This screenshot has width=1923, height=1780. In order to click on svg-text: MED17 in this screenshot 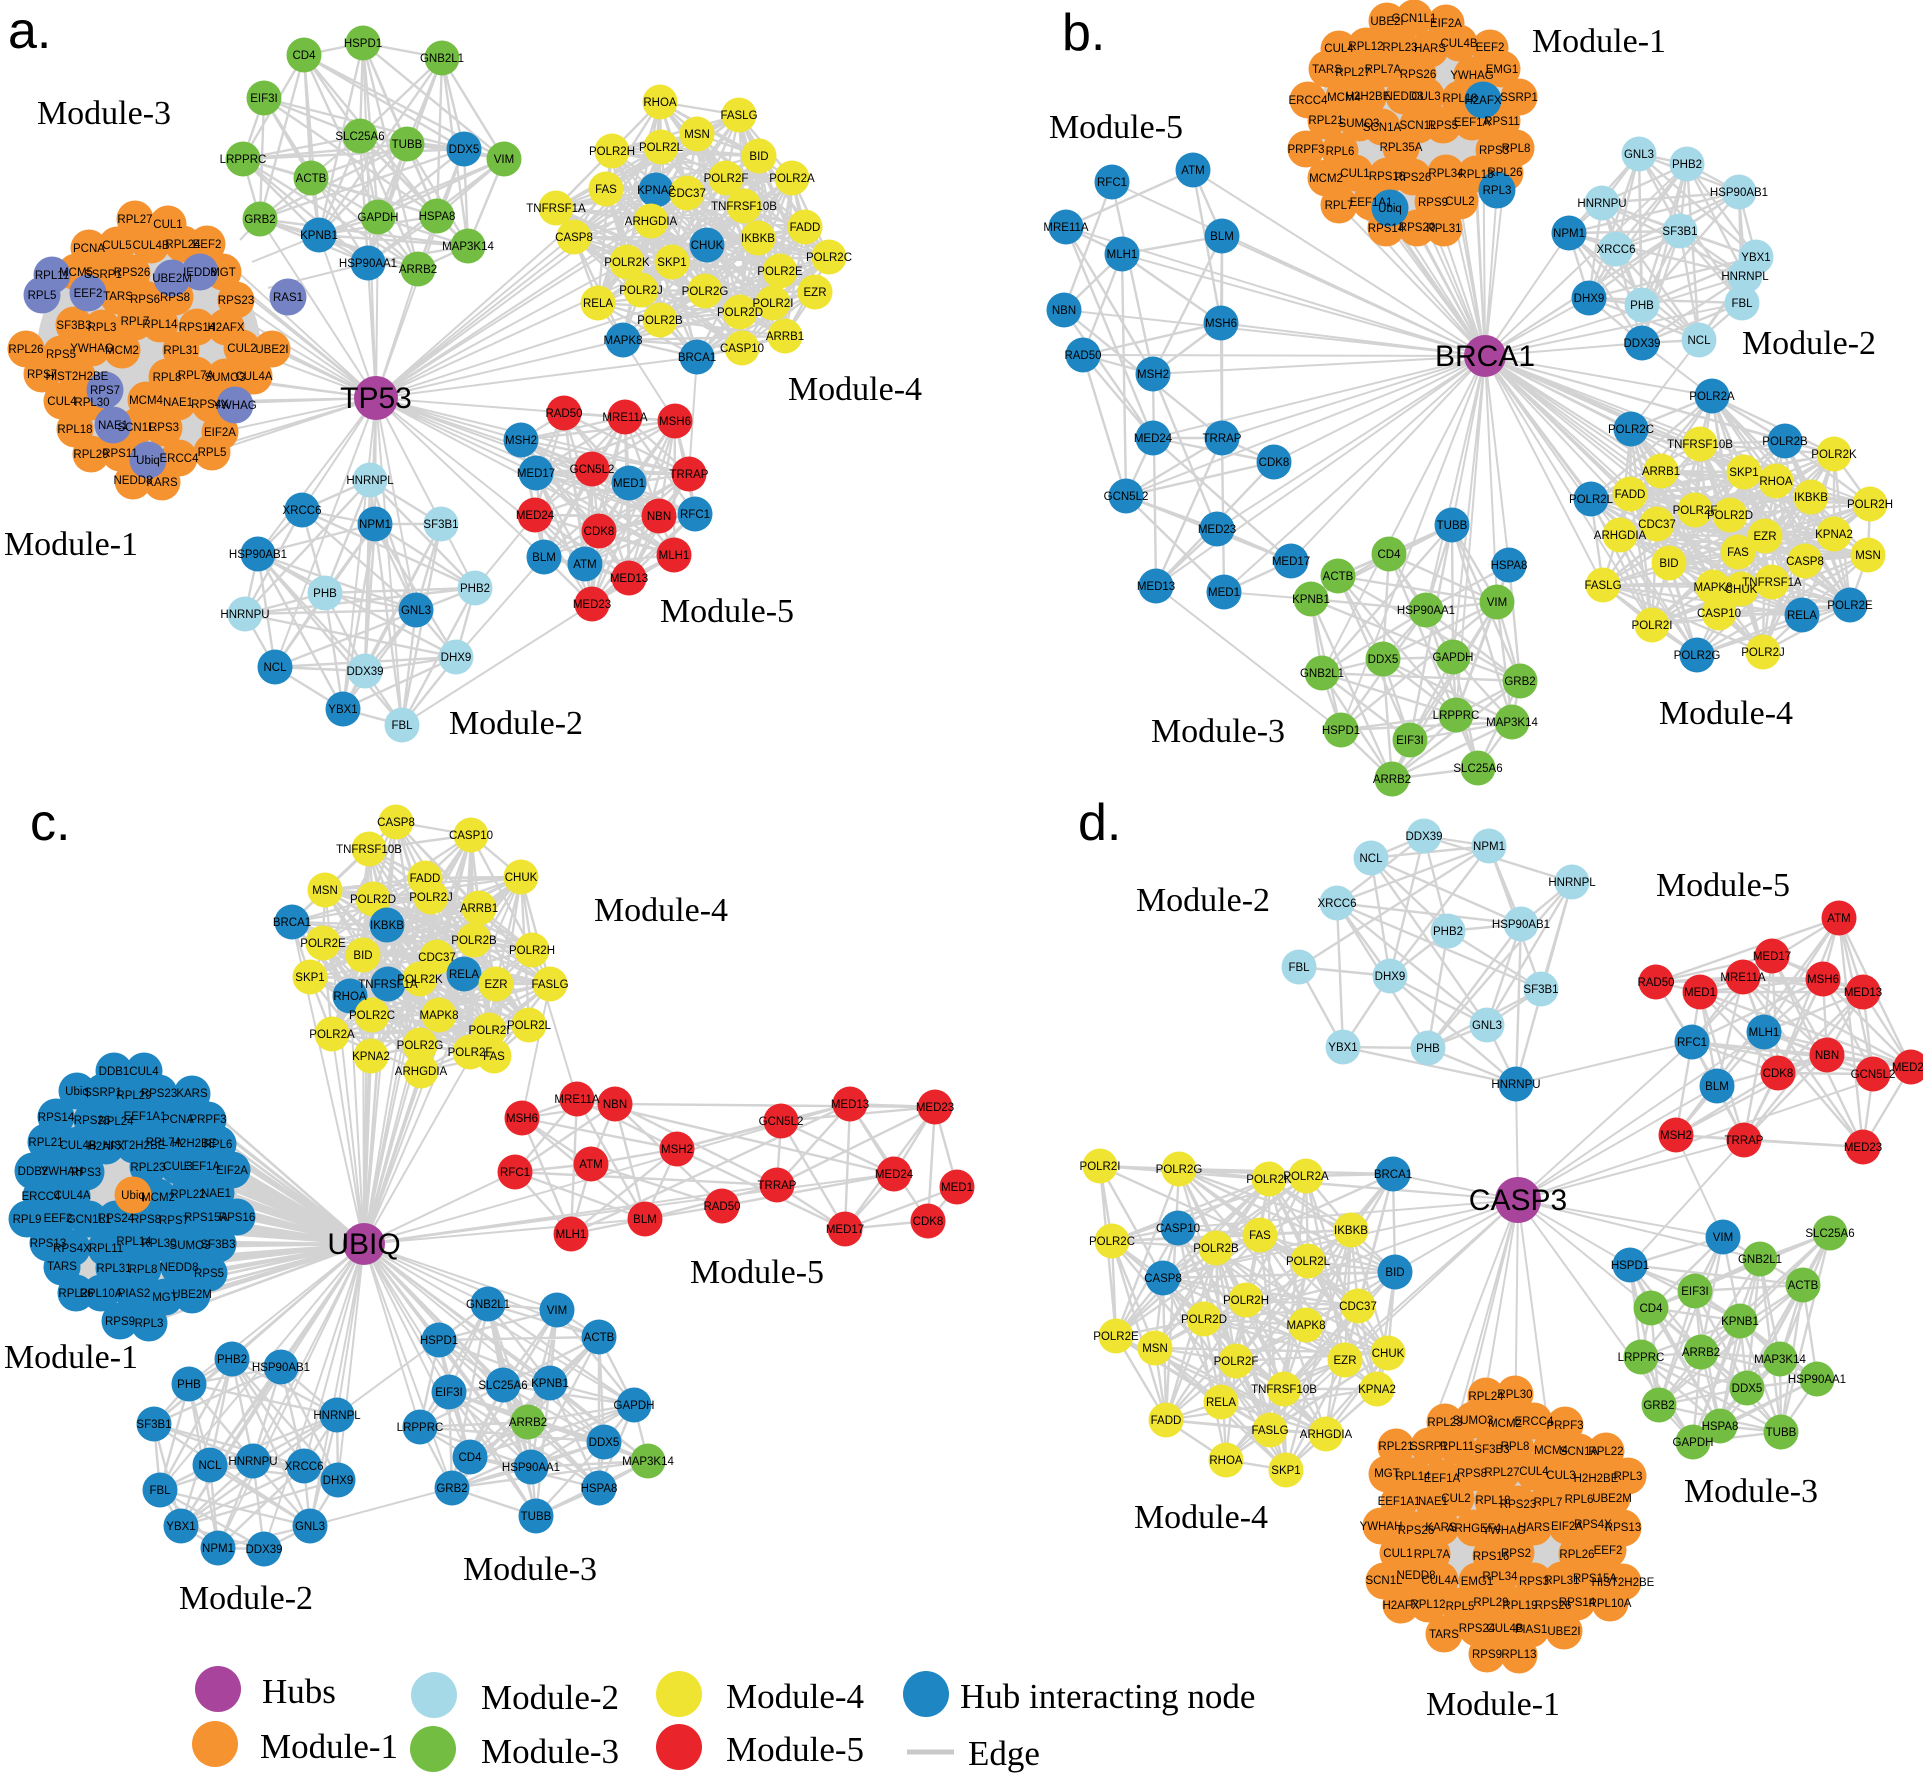, I will do `click(1291, 562)`.